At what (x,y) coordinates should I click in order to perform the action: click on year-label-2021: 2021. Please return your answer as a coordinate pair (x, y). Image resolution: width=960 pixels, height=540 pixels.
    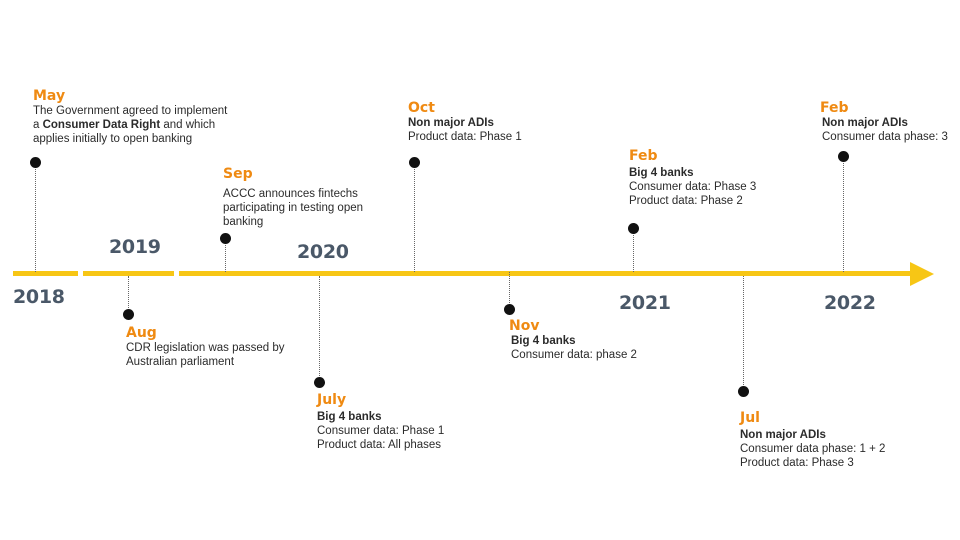
    Looking at the image, I should click on (645, 303).